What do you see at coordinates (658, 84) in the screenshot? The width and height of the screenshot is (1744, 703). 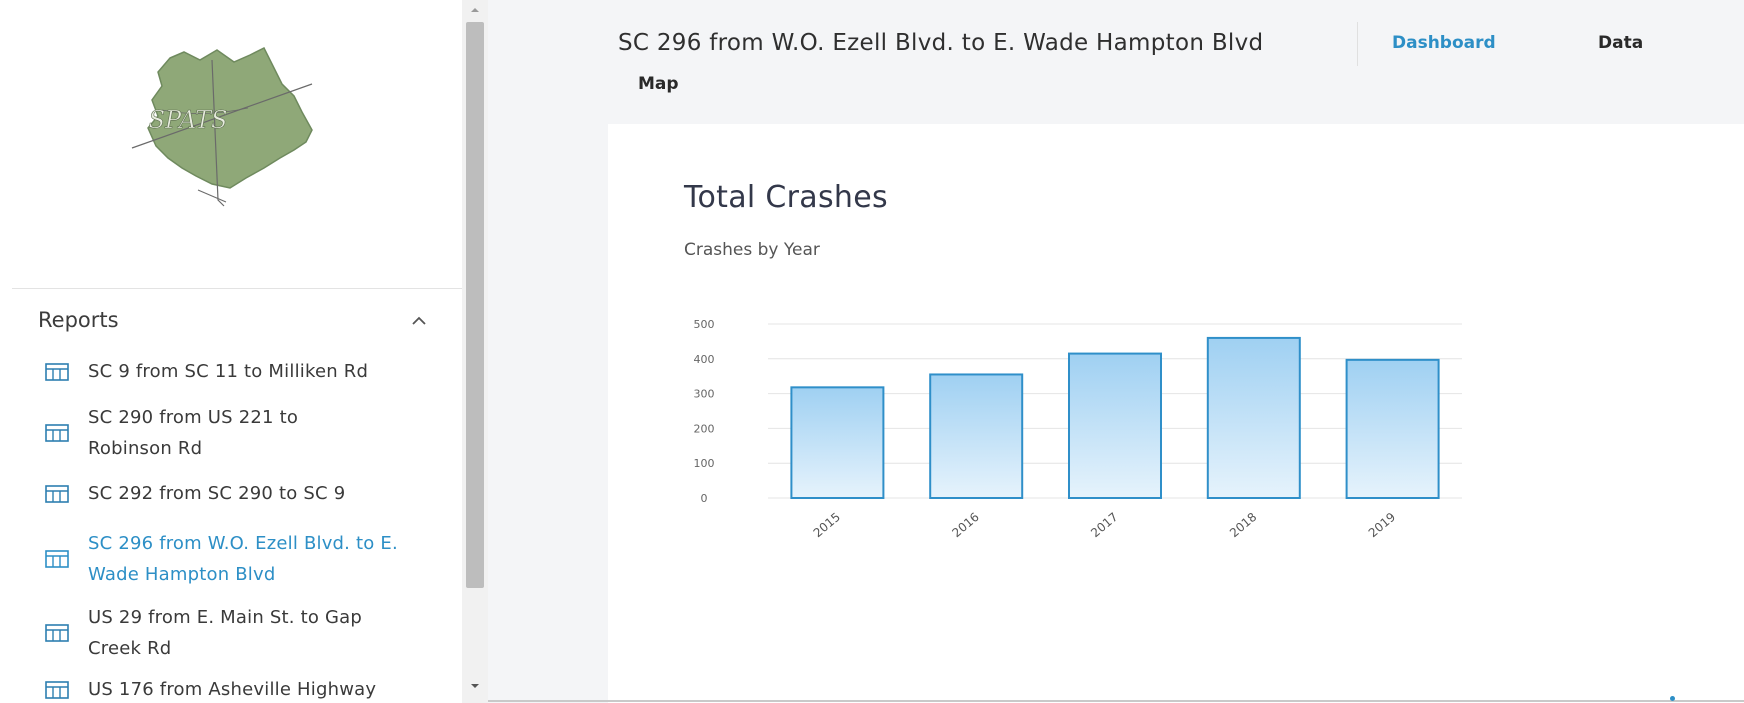 I see `tab-map: Map` at bounding box center [658, 84].